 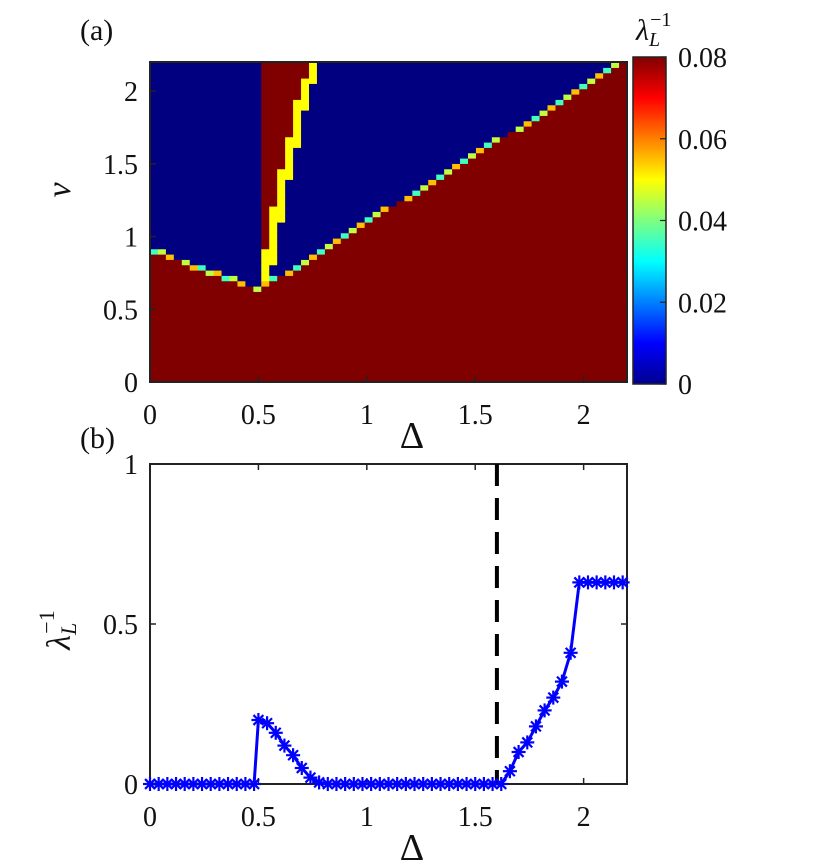 I want to click on data-point, so click(x=388, y=784).